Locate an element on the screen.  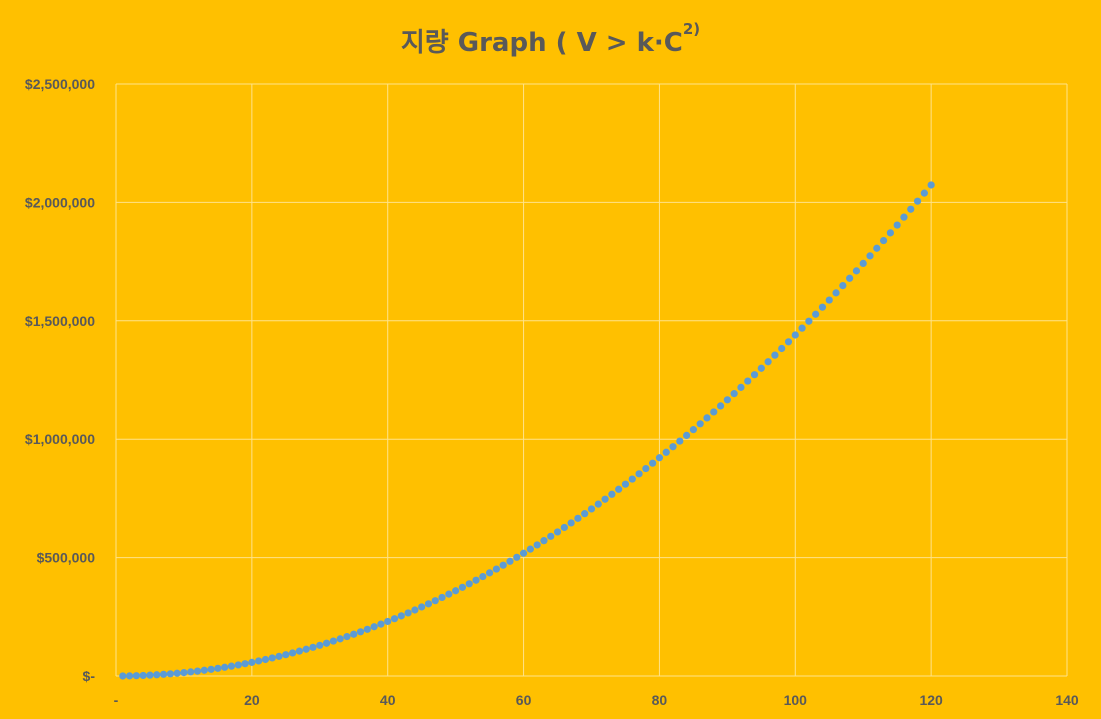
y-tick-label: $- is located at coordinates (89, 676).